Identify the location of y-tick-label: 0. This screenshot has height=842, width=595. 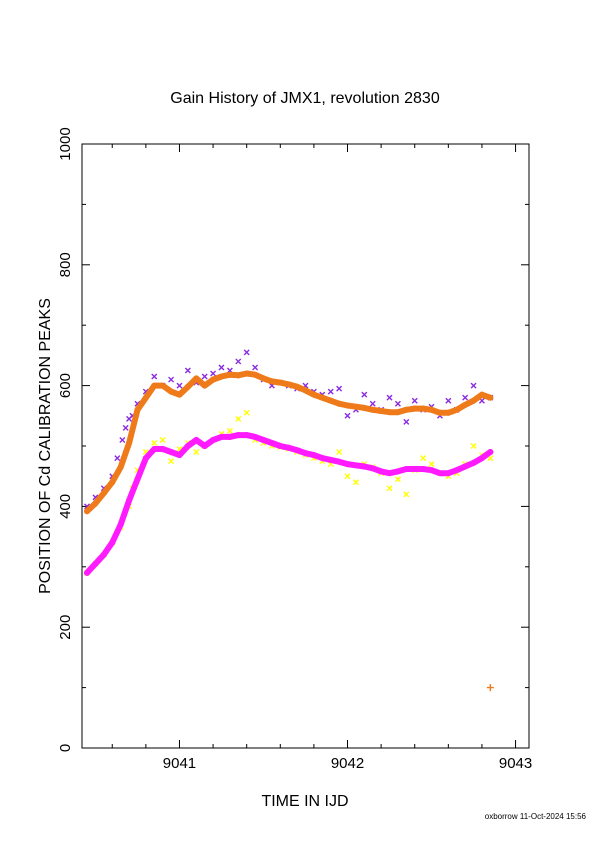
(65, 748).